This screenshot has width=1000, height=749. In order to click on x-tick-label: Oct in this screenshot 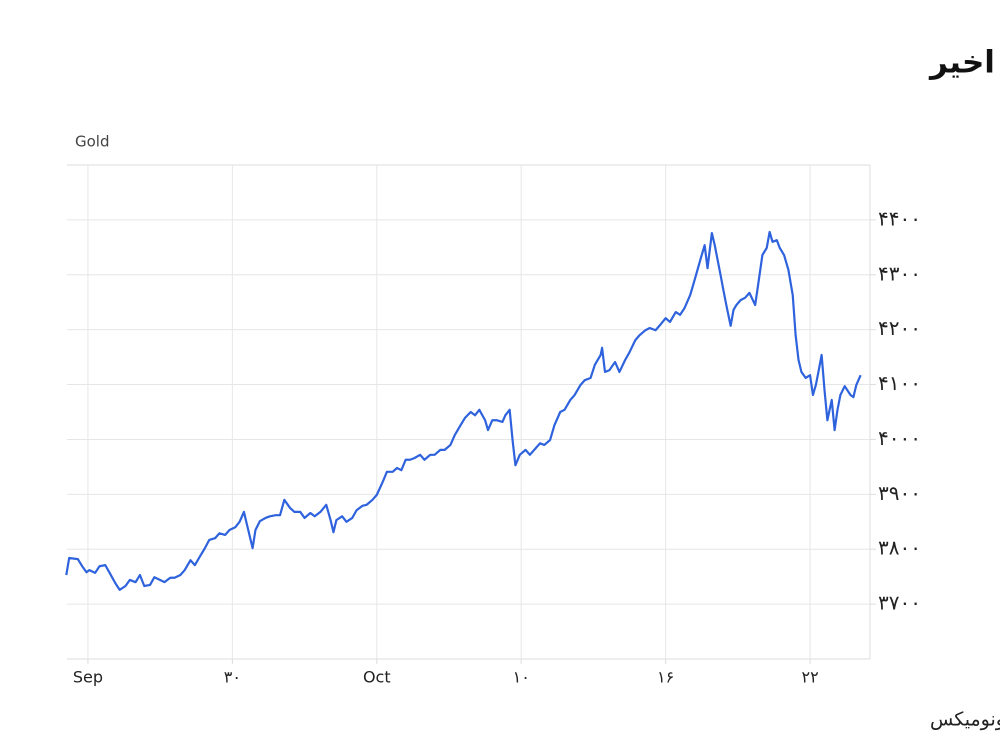, I will do `click(377, 677)`.